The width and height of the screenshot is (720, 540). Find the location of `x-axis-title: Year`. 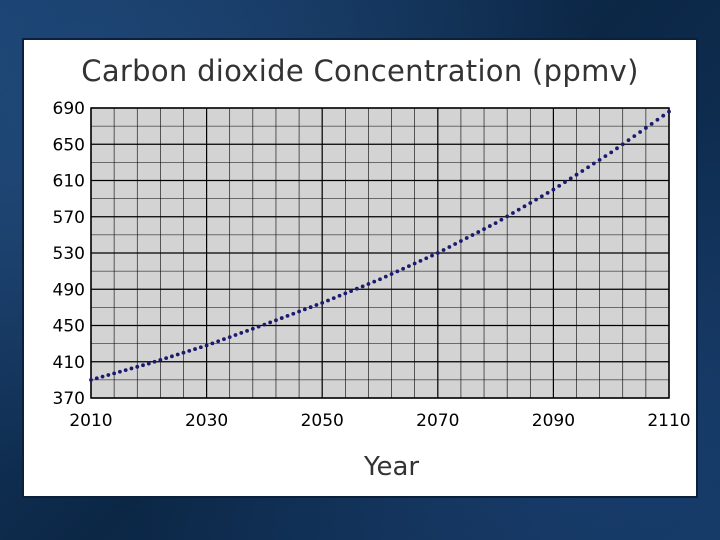

x-axis-title: Year is located at coordinates (391, 467).